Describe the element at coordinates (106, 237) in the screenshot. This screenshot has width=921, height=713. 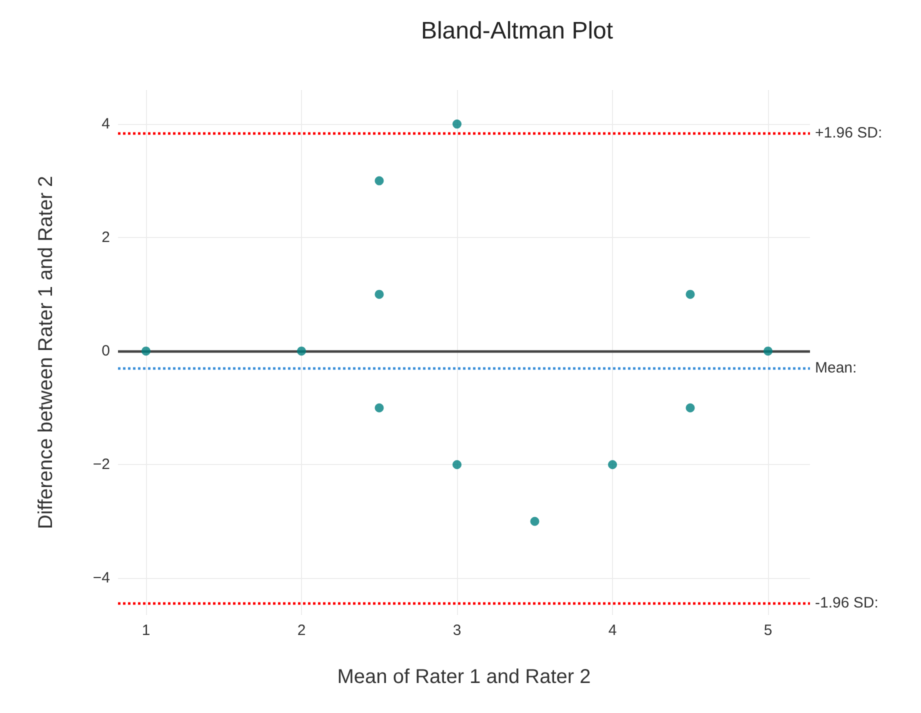
I see `y-tick-label: 2` at that location.